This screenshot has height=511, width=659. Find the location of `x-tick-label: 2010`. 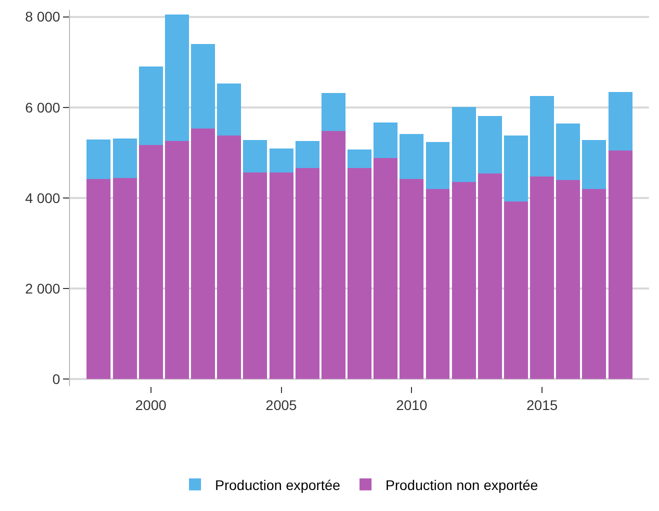

x-tick-label: 2010 is located at coordinates (412, 404).